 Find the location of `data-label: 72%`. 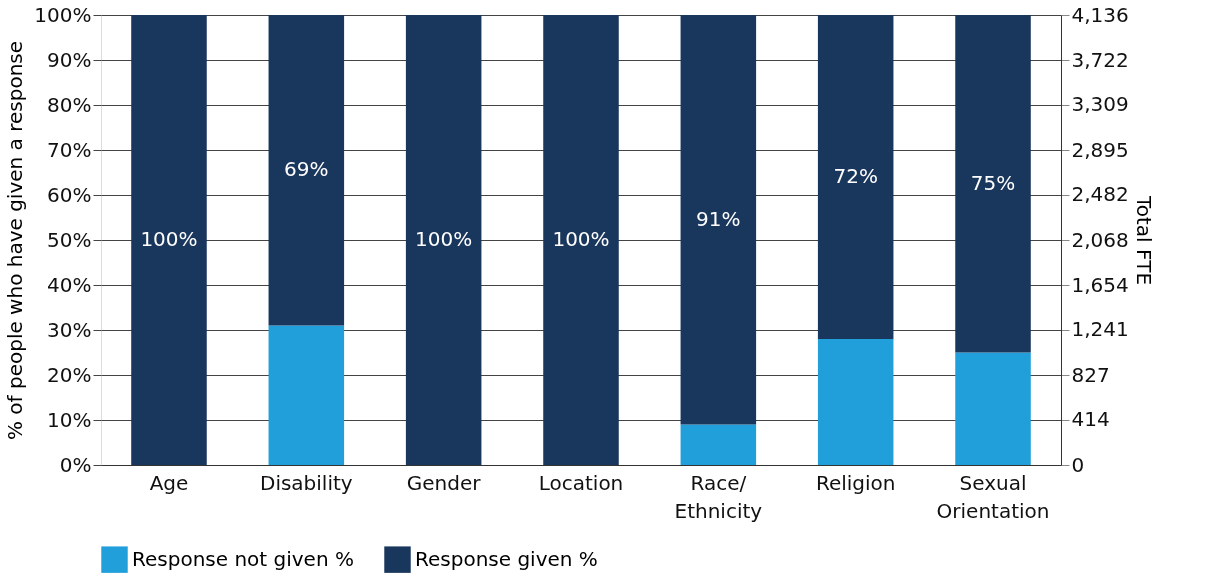

data-label: 72% is located at coordinates (855, 176).